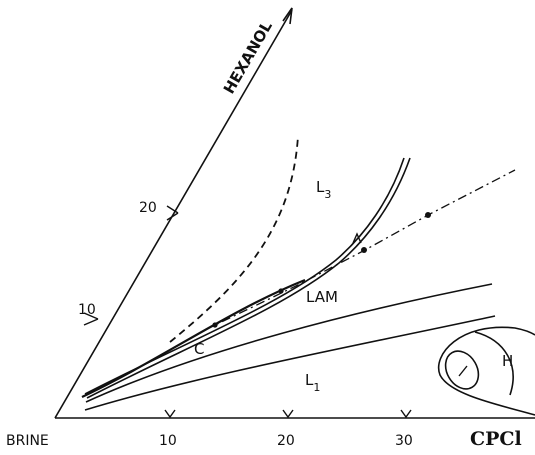 Image resolution: width=535 pixels, height=455 pixels. Describe the element at coordinates (286, 441) in the screenshot. I see `x-tick-label-20: 20` at that location.